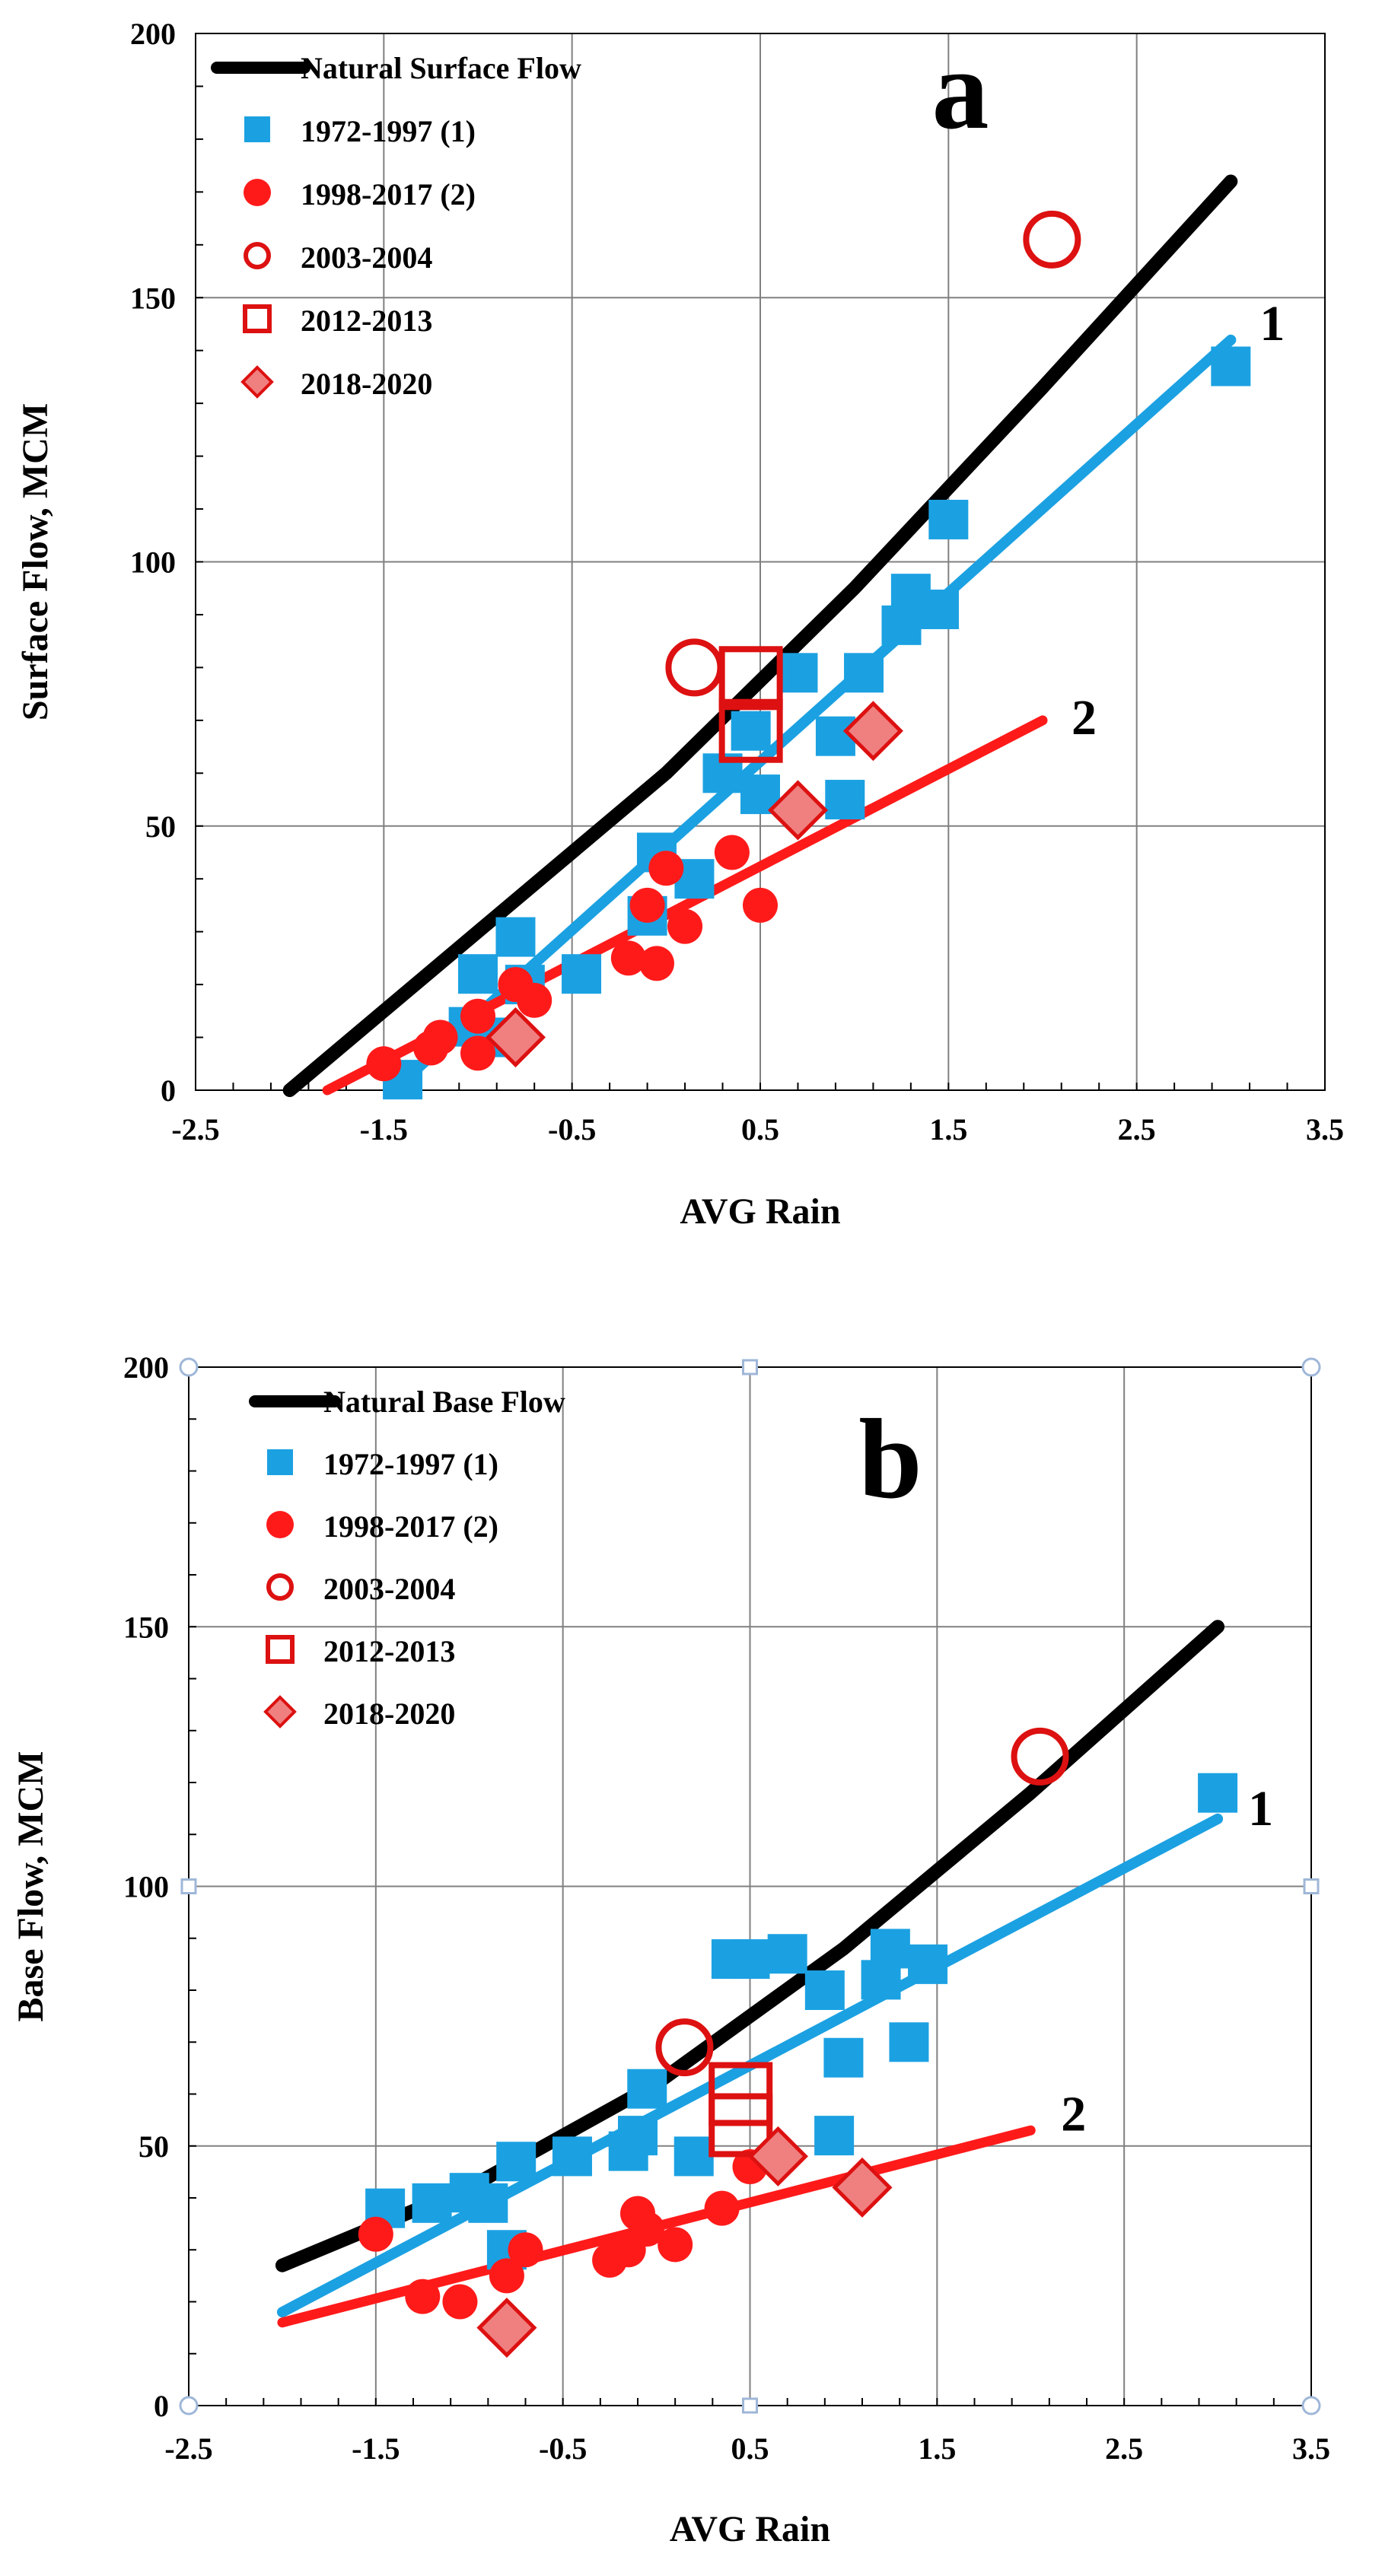 This screenshot has width=1382, height=2576. I want to click on panel-b-x-tick-label: -1.5, so click(376, 2448).